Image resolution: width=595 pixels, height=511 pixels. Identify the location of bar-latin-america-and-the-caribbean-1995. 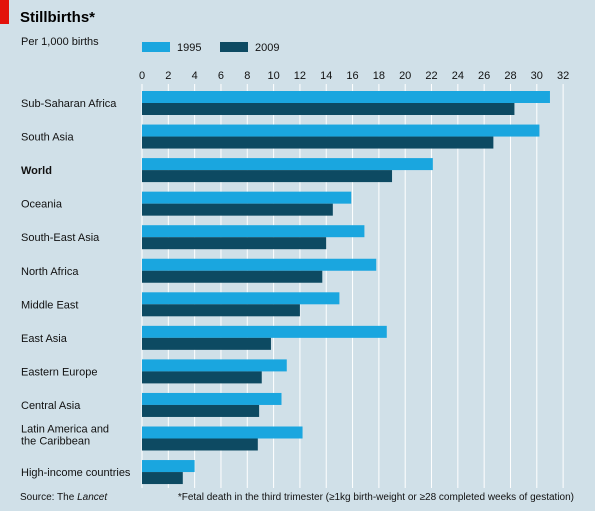
(222, 432).